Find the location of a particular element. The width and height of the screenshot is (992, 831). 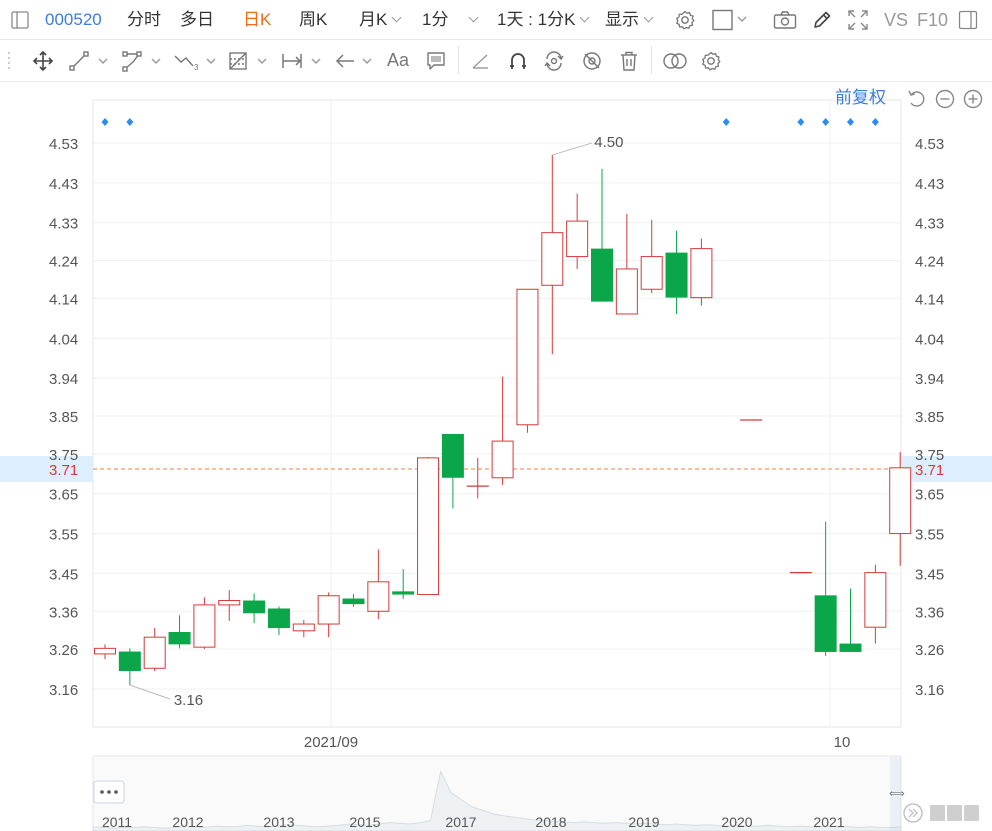

sidebar-right-icon is located at coordinates (968, 20).